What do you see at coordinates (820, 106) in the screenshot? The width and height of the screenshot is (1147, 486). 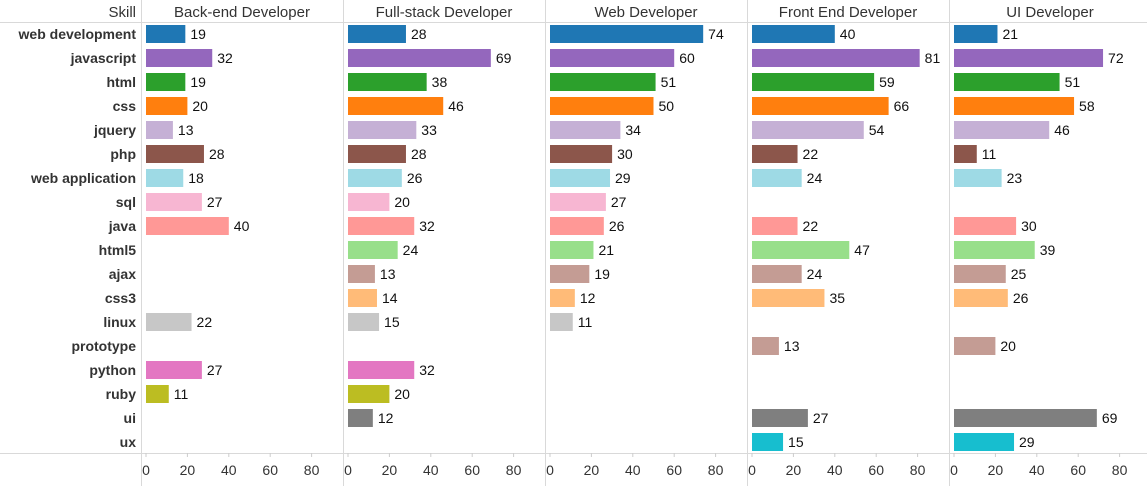 I see `bar-front-end-developer-css` at bounding box center [820, 106].